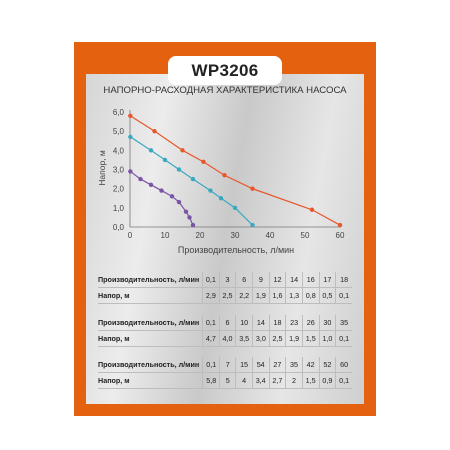 The height and width of the screenshot is (450, 450). I want to click on head-row: Напор, м 2,9 2,5 2,2 1,9 1,6 1,3 0,8 0,5 0,1, so click(225, 295).